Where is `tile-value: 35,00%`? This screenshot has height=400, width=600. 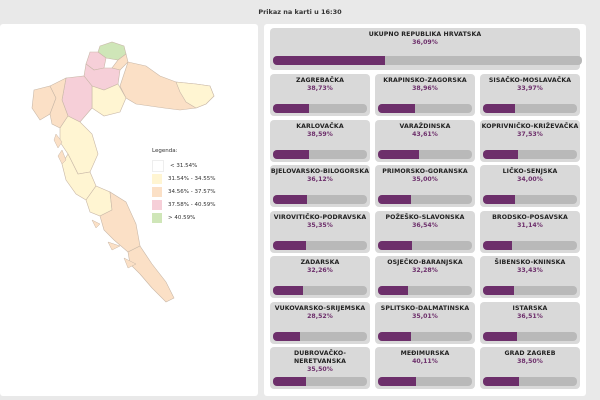 tile-value: 35,00% is located at coordinates (425, 179).